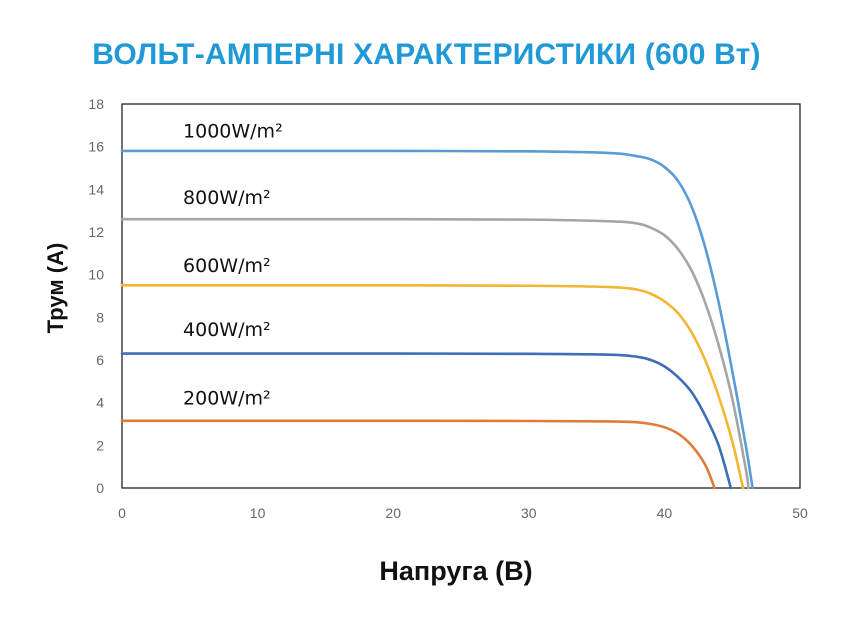 The width and height of the screenshot is (853, 620). Describe the element at coordinates (96, 232) in the screenshot. I see `y-tick-label: 12` at that location.